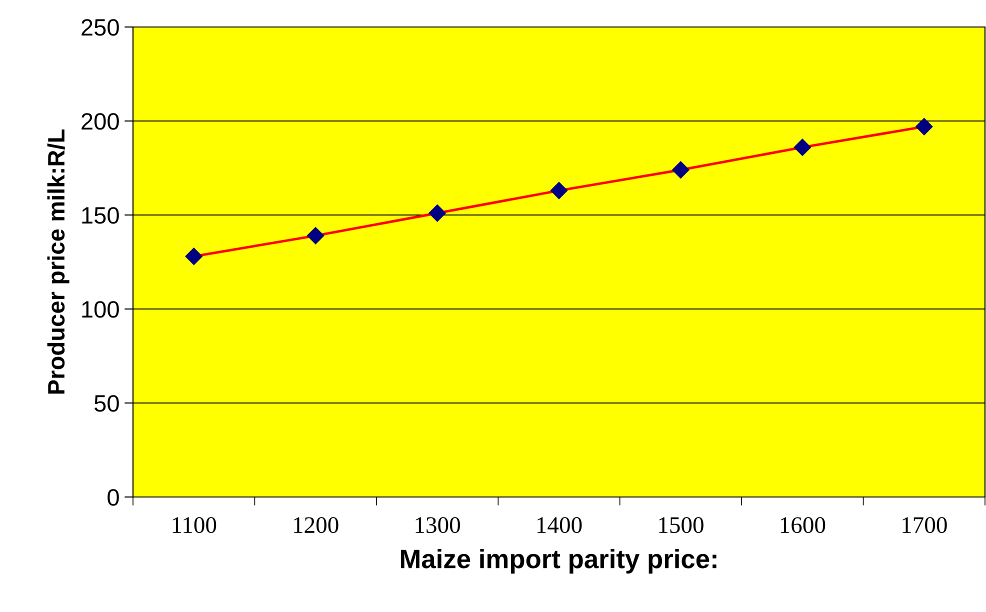 This screenshot has height=612, width=986. What do you see at coordinates (58, 262) in the screenshot?
I see `y-axis-title: Producer price milk:R/L` at bounding box center [58, 262].